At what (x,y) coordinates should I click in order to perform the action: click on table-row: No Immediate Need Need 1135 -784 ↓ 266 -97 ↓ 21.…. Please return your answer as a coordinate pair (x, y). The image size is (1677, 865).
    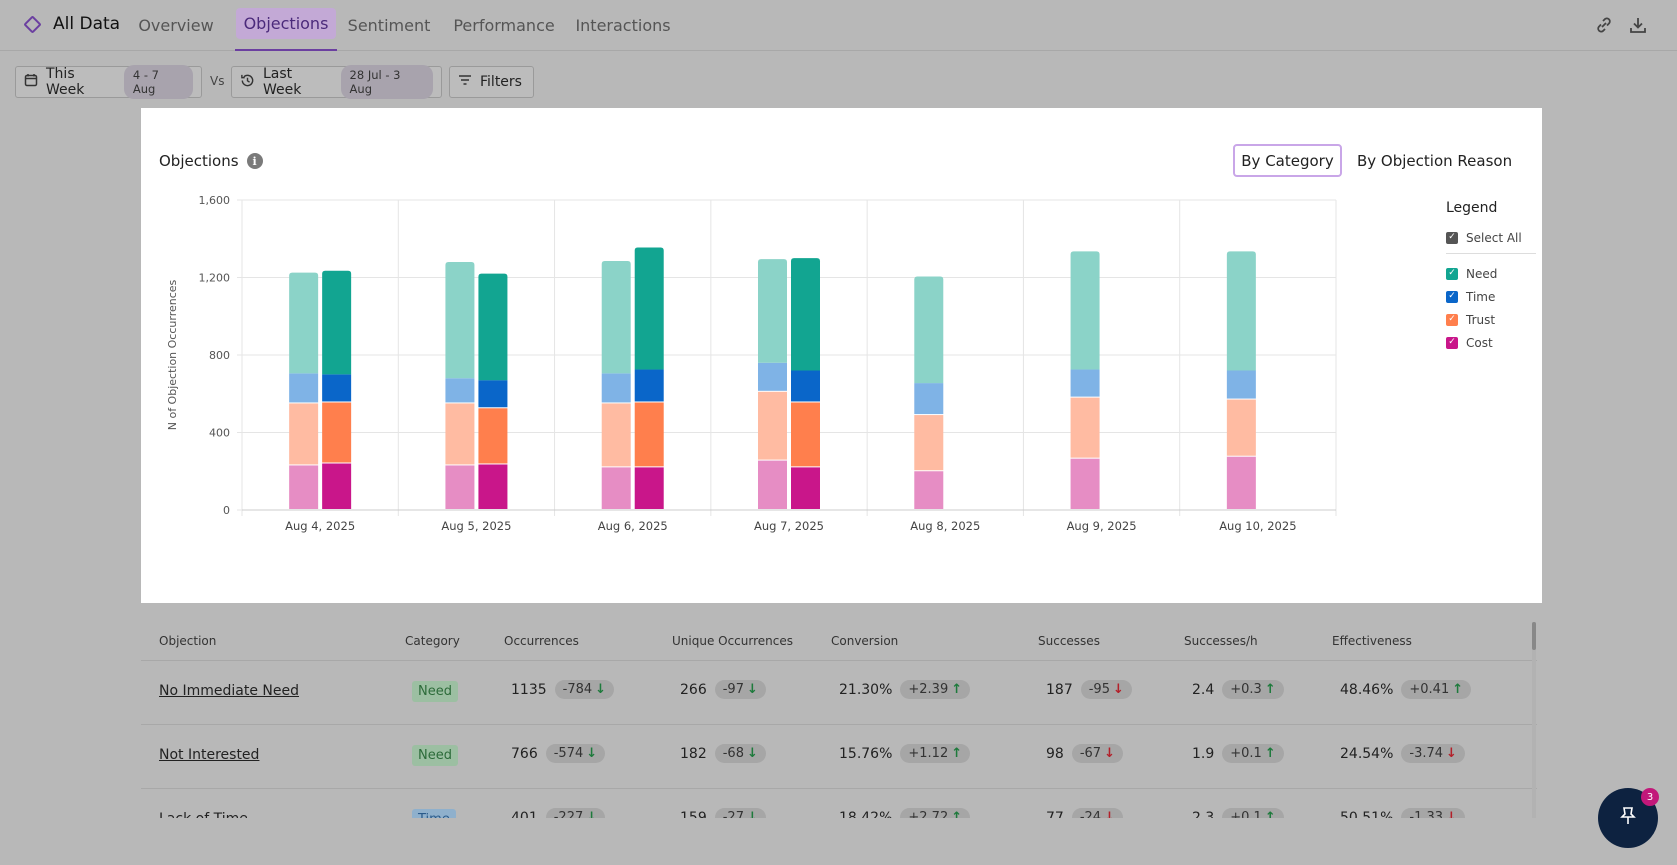
    Looking at the image, I should click on (839, 693).